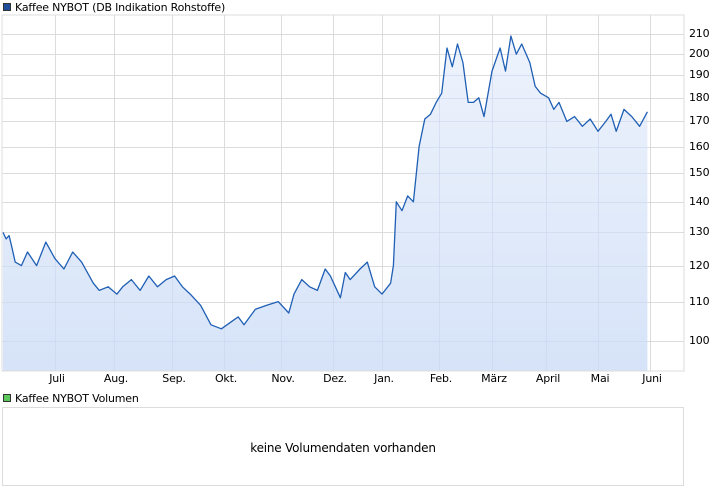  Describe the element at coordinates (120, 7) in the screenshot. I see `legend-label-price: Kaffee NYBOT (DB Indikation Rohstoffe)` at that location.